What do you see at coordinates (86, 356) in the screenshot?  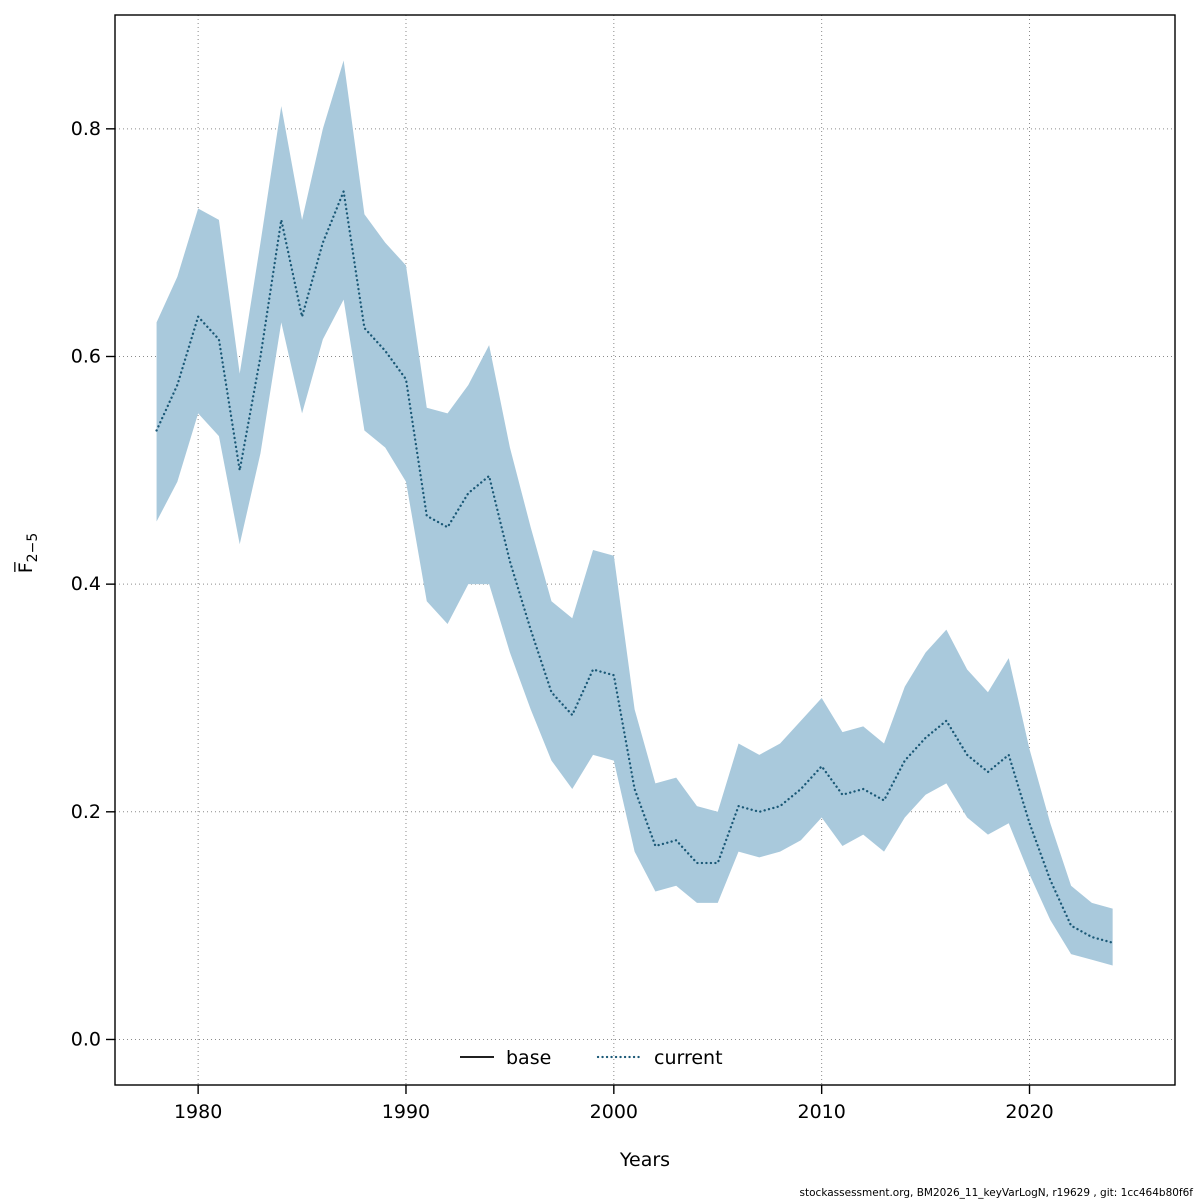 I see `y-tick-label: 0.6` at bounding box center [86, 356].